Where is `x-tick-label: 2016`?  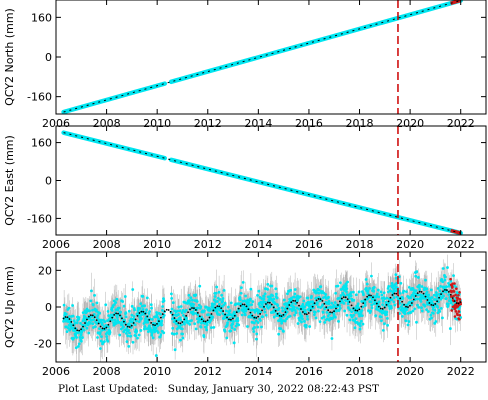
x-tick-label: 2016 is located at coordinates (309, 123).